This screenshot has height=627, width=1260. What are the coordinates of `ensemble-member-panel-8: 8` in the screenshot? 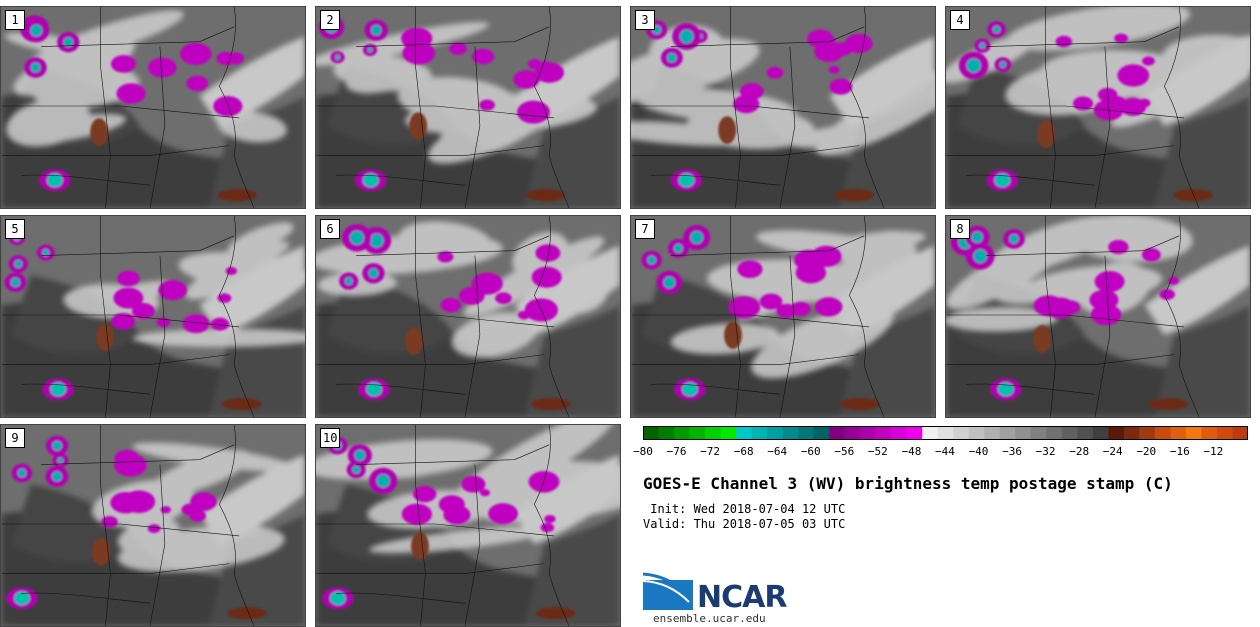 It's located at (1098, 316).